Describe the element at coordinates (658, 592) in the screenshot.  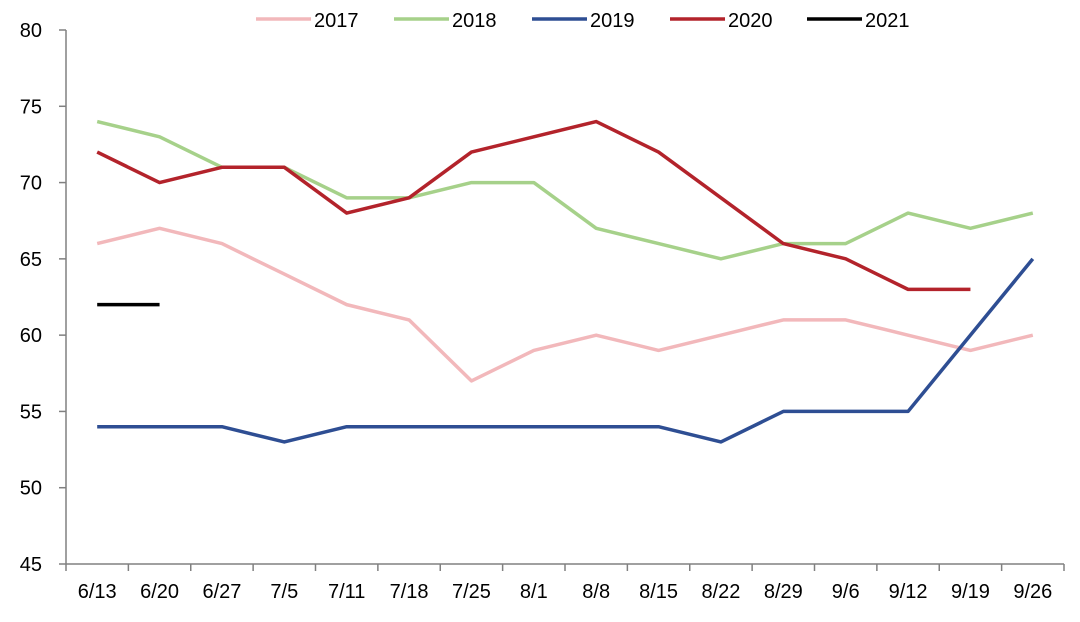
I see `x-tick-label: 8/15` at that location.